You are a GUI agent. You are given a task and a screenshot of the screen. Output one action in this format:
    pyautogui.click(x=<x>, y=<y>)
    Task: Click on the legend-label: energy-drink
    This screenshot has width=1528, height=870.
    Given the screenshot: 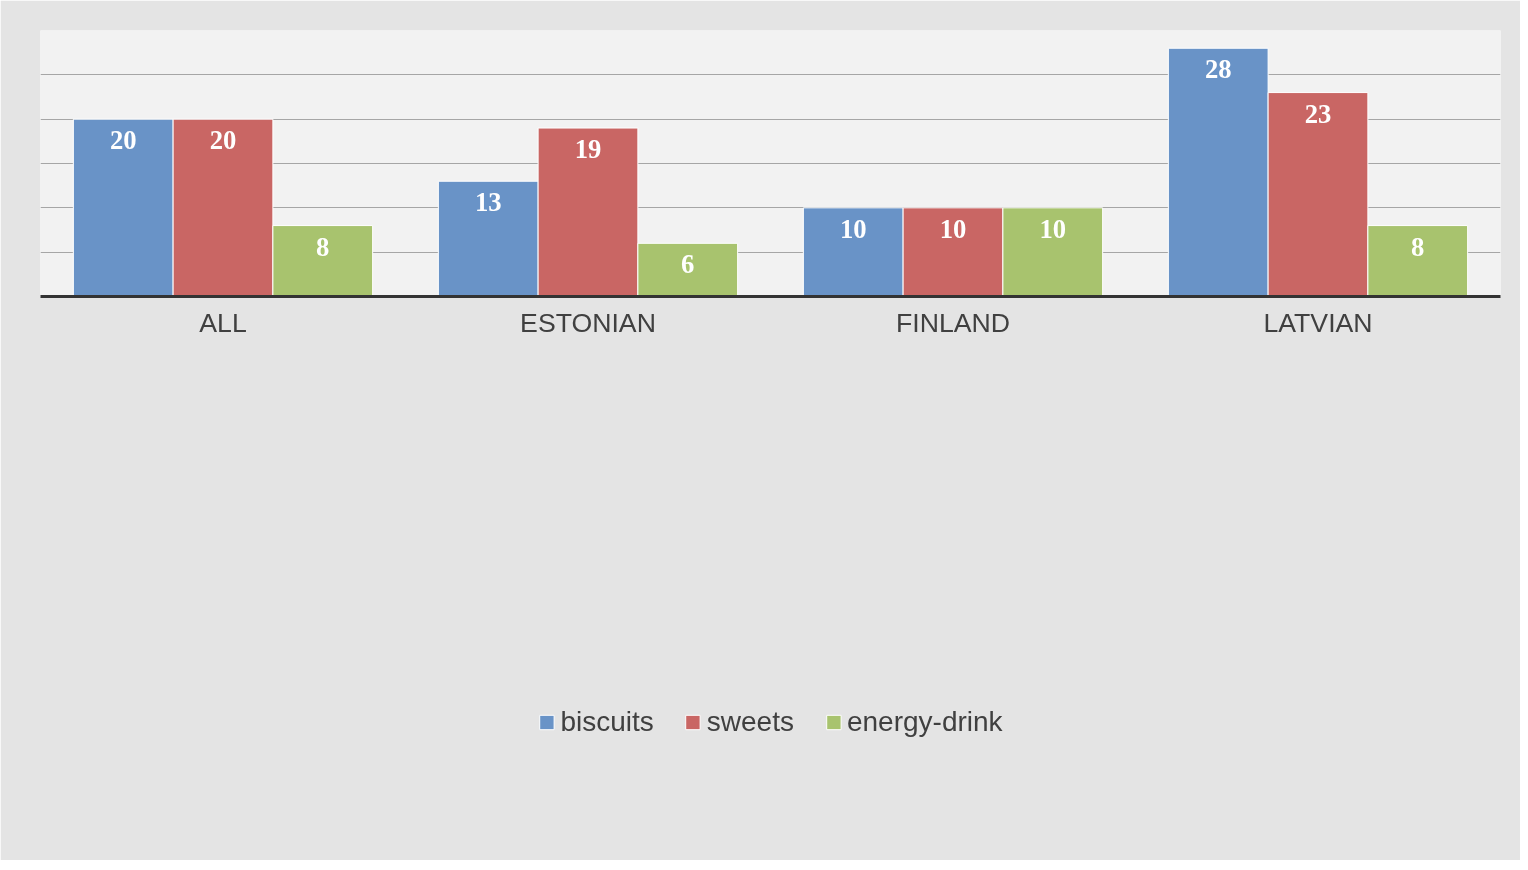 What is the action you would take?
    pyautogui.click(x=924, y=722)
    